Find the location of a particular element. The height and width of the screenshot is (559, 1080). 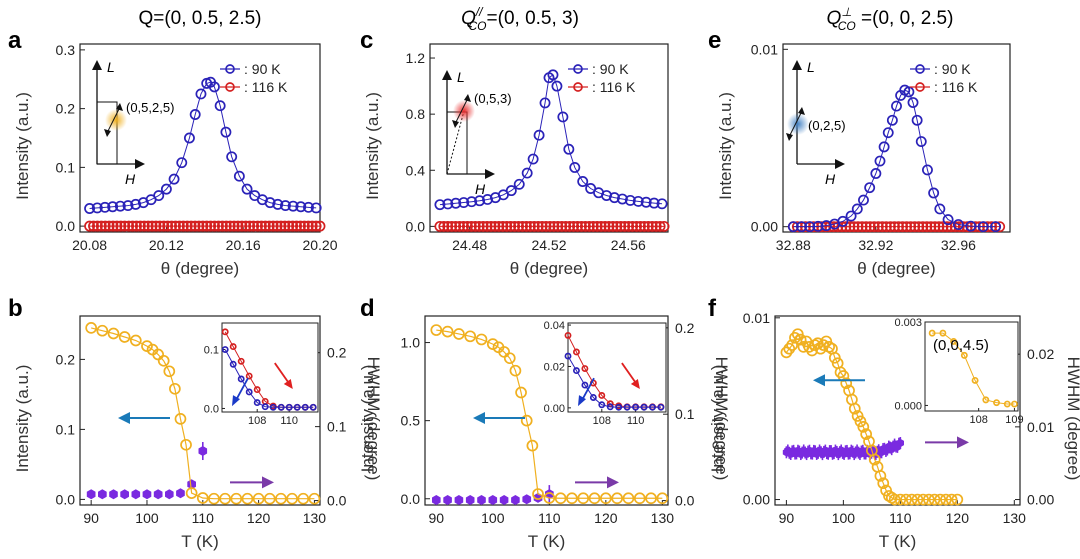

y-tick-label: 0.0 is located at coordinates (66, 499).